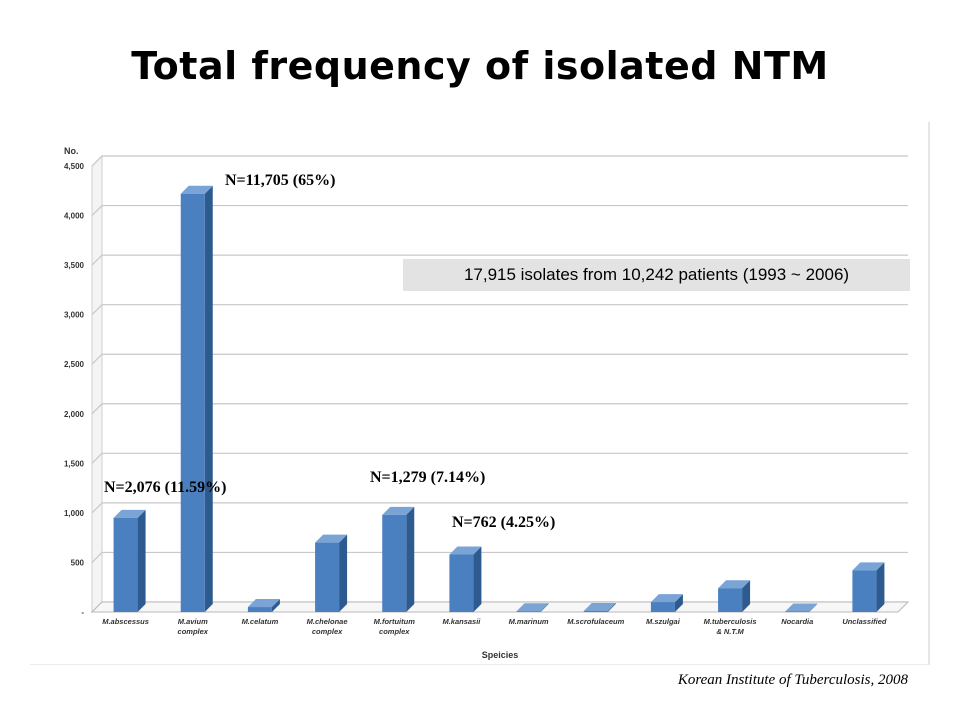 This screenshot has height=720, width=960. What do you see at coordinates (595, 621) in the screenshot?
I see `x-tick-label: M.scrofulaceum` at bounding box center [595, 621].